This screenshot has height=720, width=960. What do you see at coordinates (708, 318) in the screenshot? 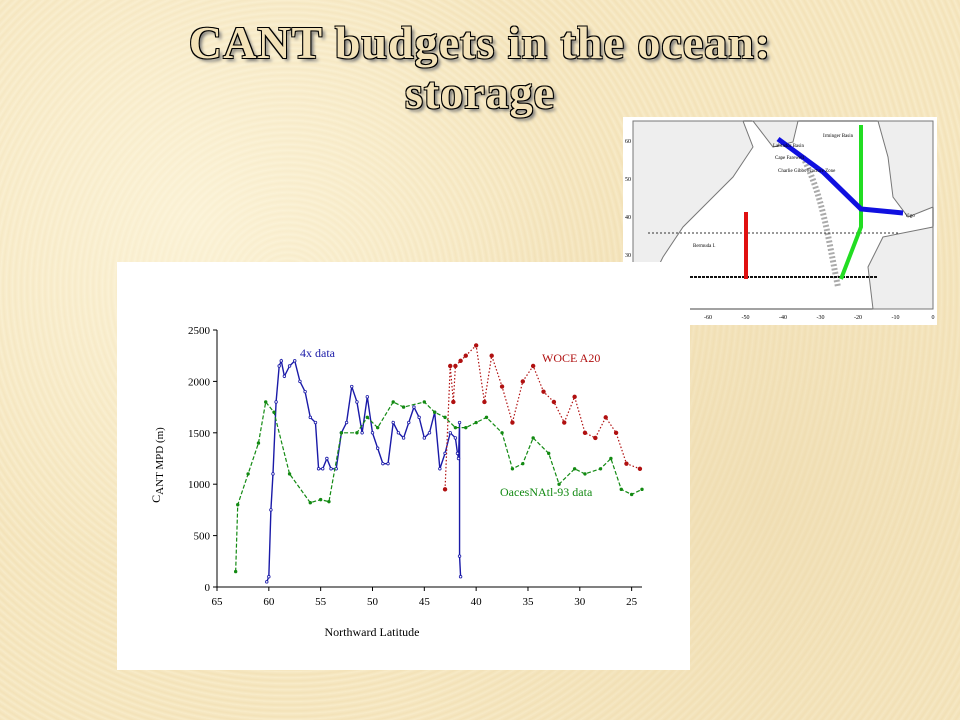
I see `map-x-tick-label: -60` at bounding box center [708, 318].